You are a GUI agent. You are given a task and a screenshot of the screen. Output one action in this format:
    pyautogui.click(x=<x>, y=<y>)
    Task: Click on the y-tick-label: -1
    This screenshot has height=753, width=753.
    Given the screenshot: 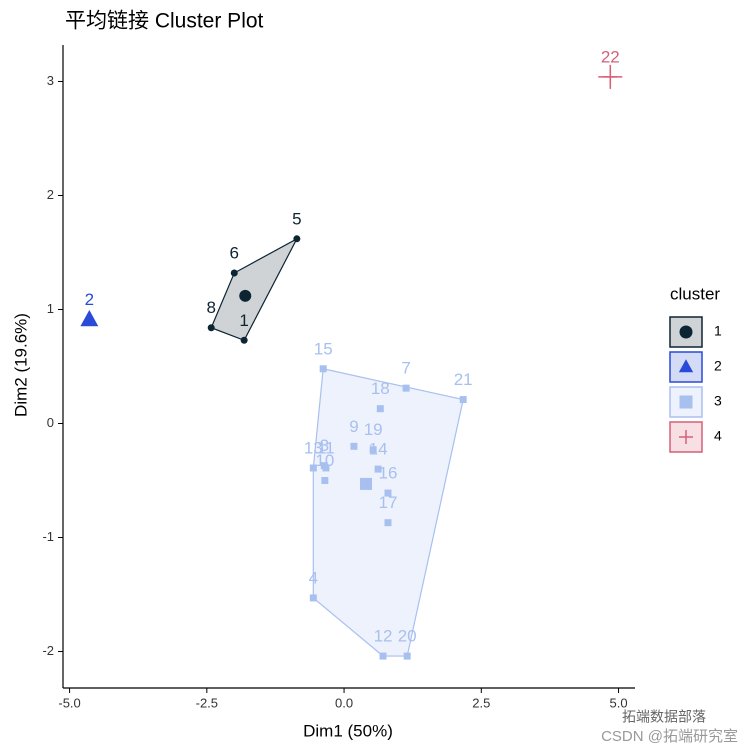 What is the action you would take?
    pyautogui.click(x=48, y=536)
    